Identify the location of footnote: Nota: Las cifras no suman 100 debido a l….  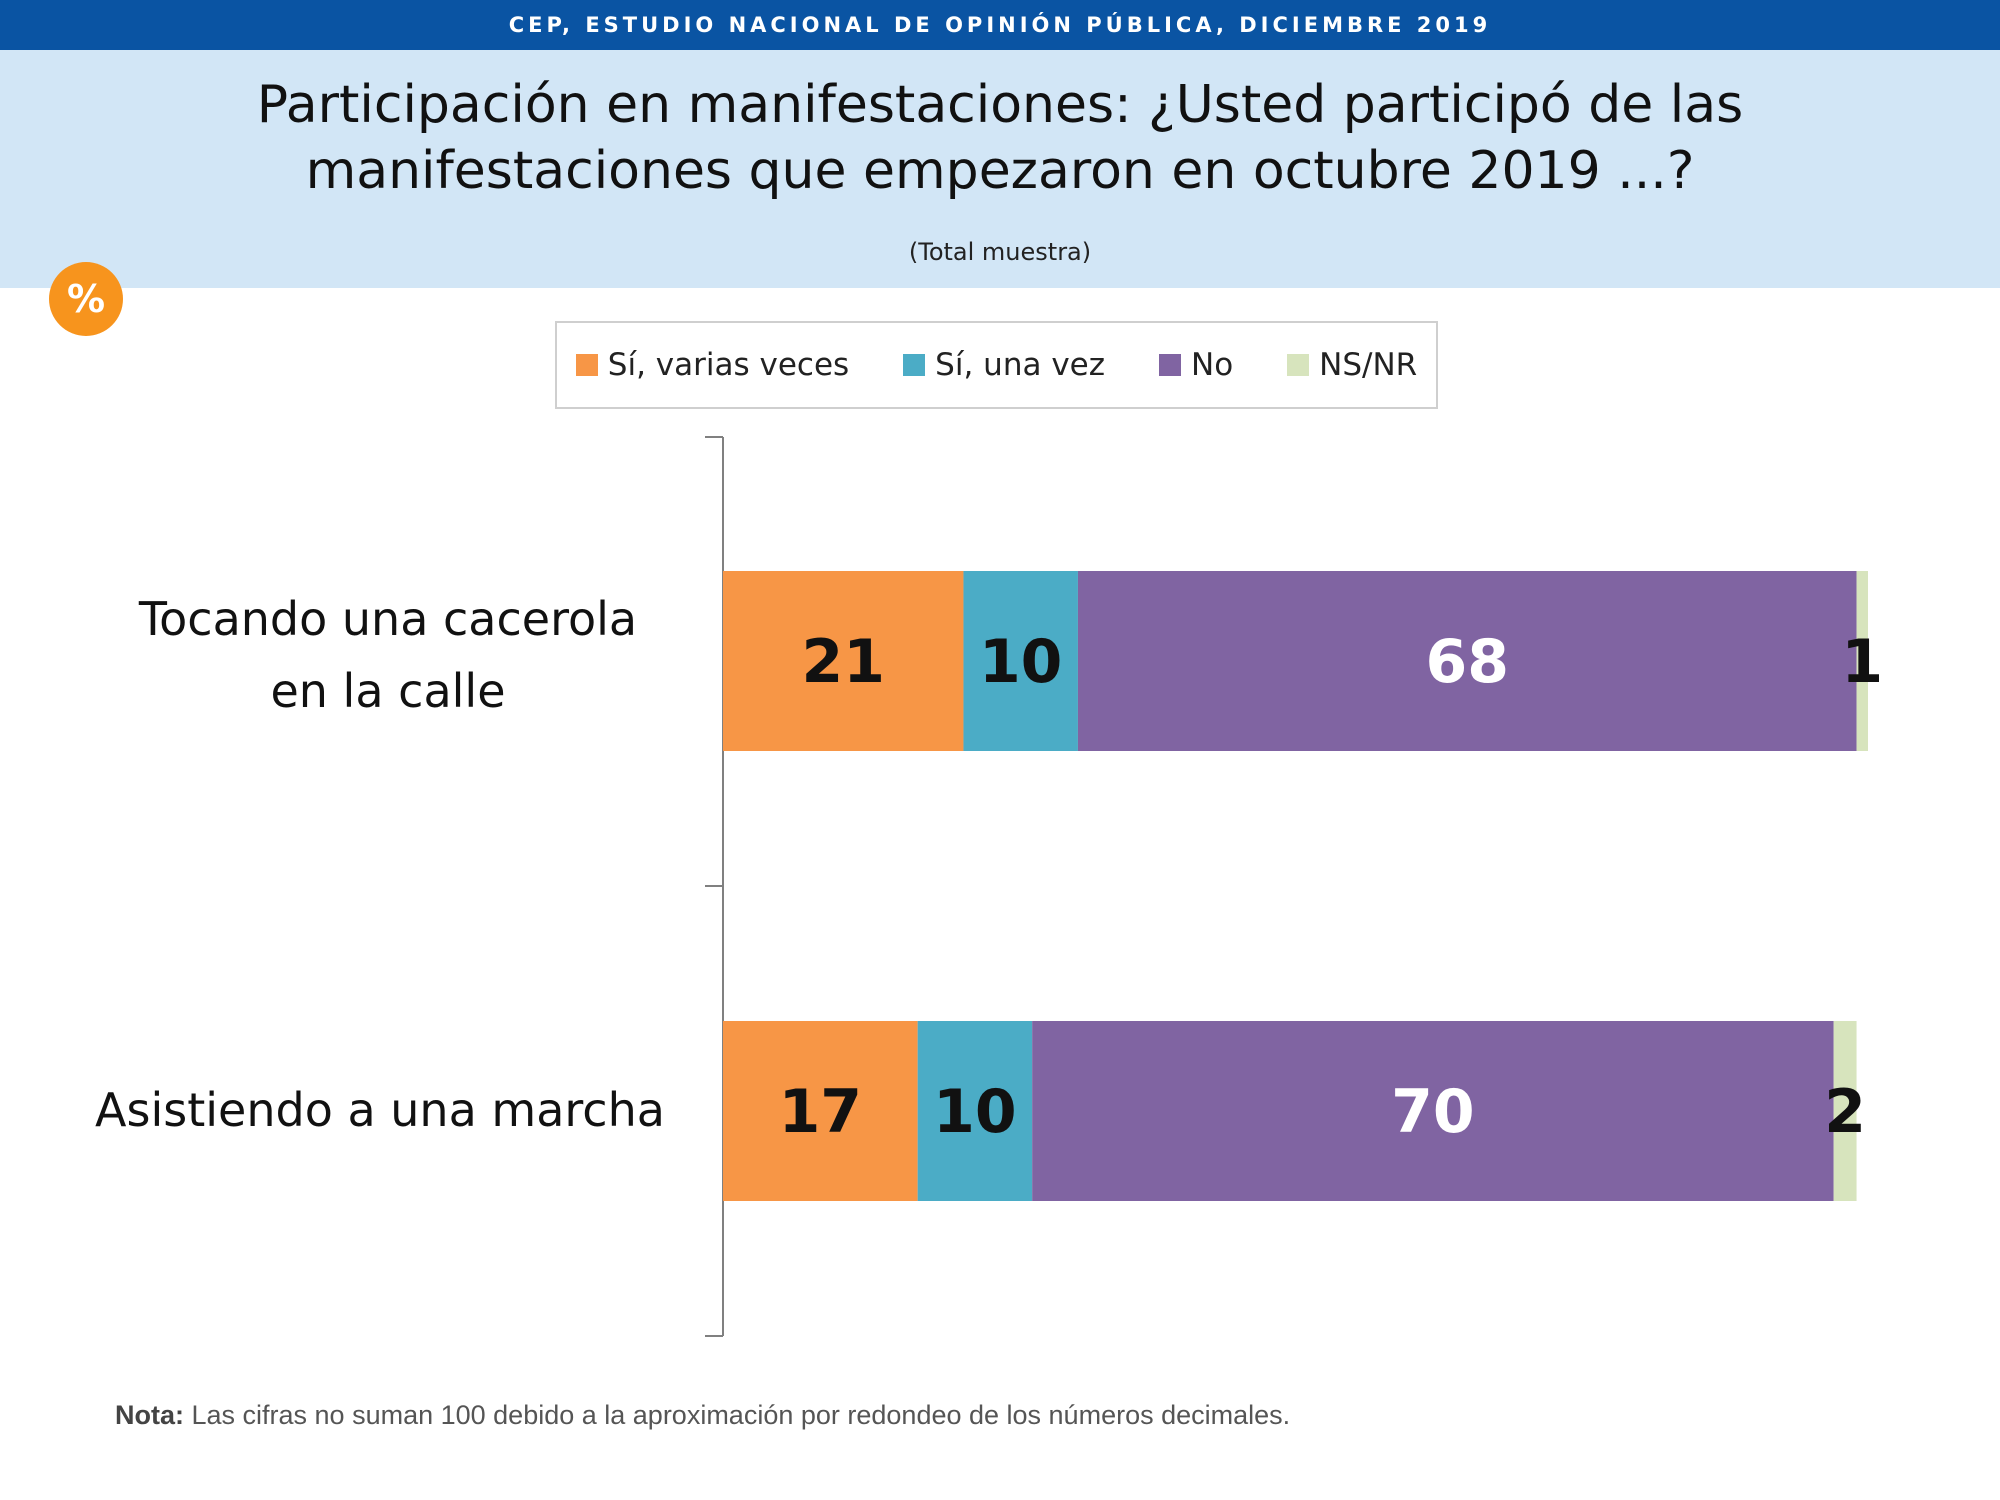
(702, 1415).